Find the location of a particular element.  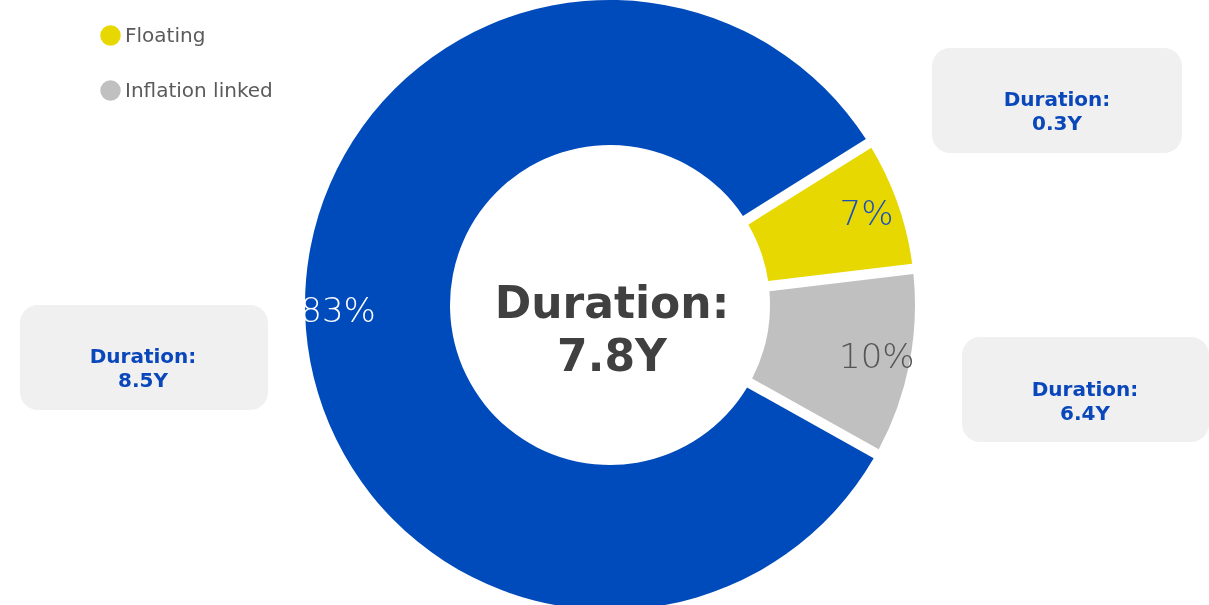

text: Duration: 0.3Y is located at coordinates (1057, 111).